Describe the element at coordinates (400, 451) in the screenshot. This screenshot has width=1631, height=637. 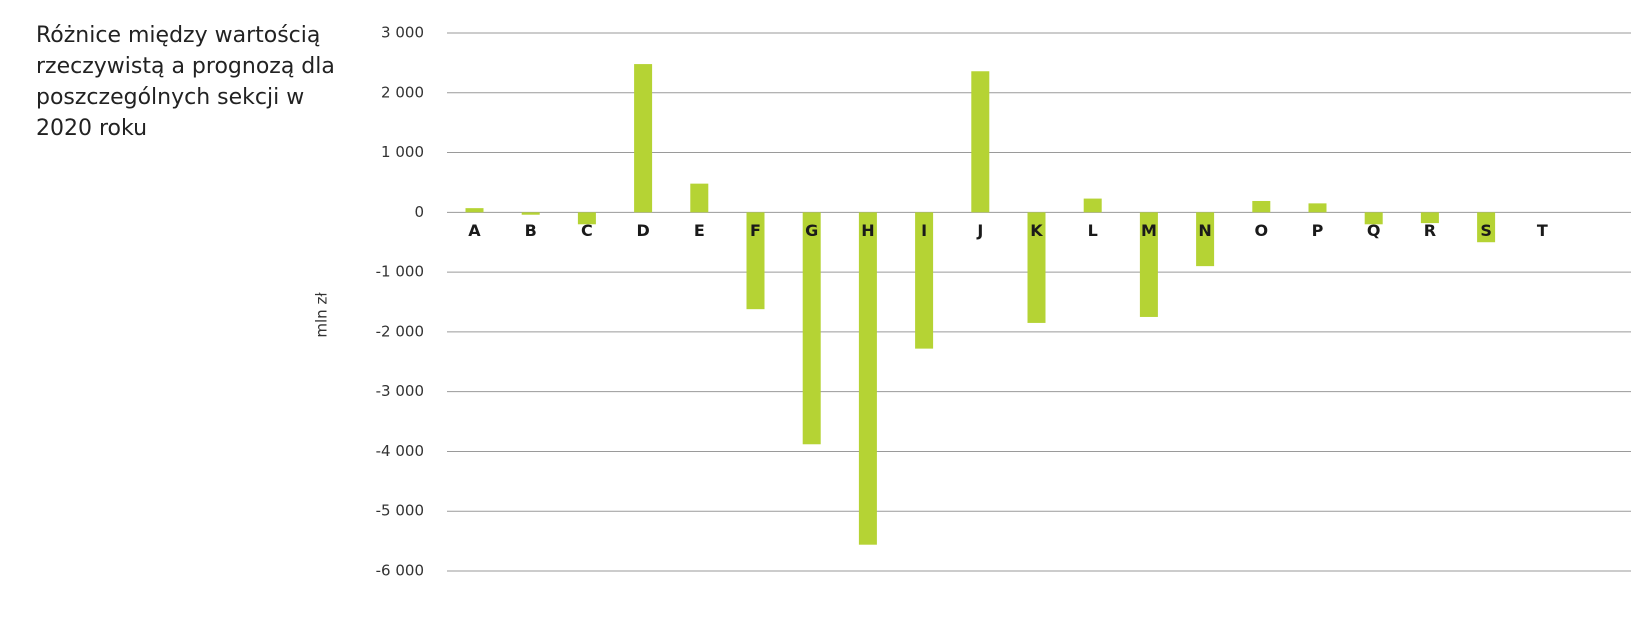
I see `y-tick-label: -4 000` at that location.